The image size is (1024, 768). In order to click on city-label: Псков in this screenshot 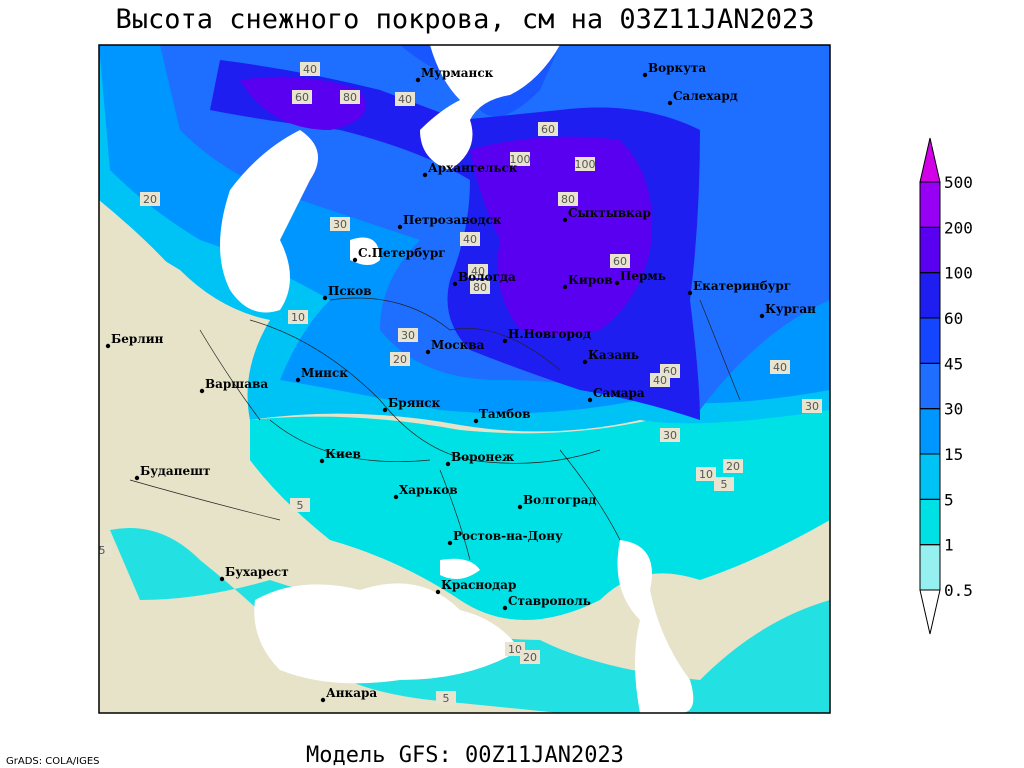, I will do `click(350, 291)`.